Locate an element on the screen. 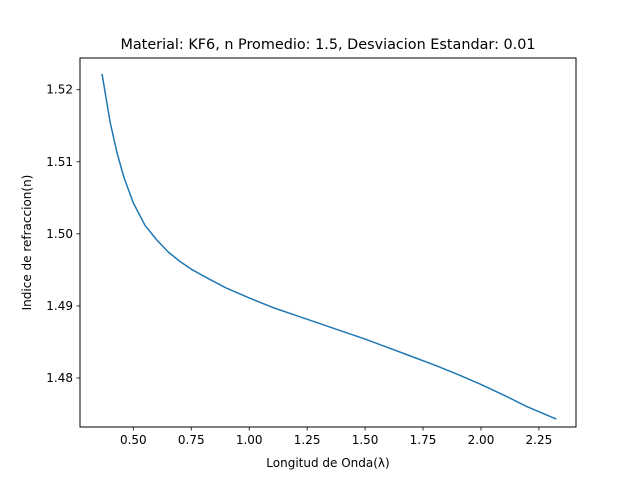 This screenshot has height=480, width=640. y-tick-label: 1.52 is located at coordinates (59, 90).